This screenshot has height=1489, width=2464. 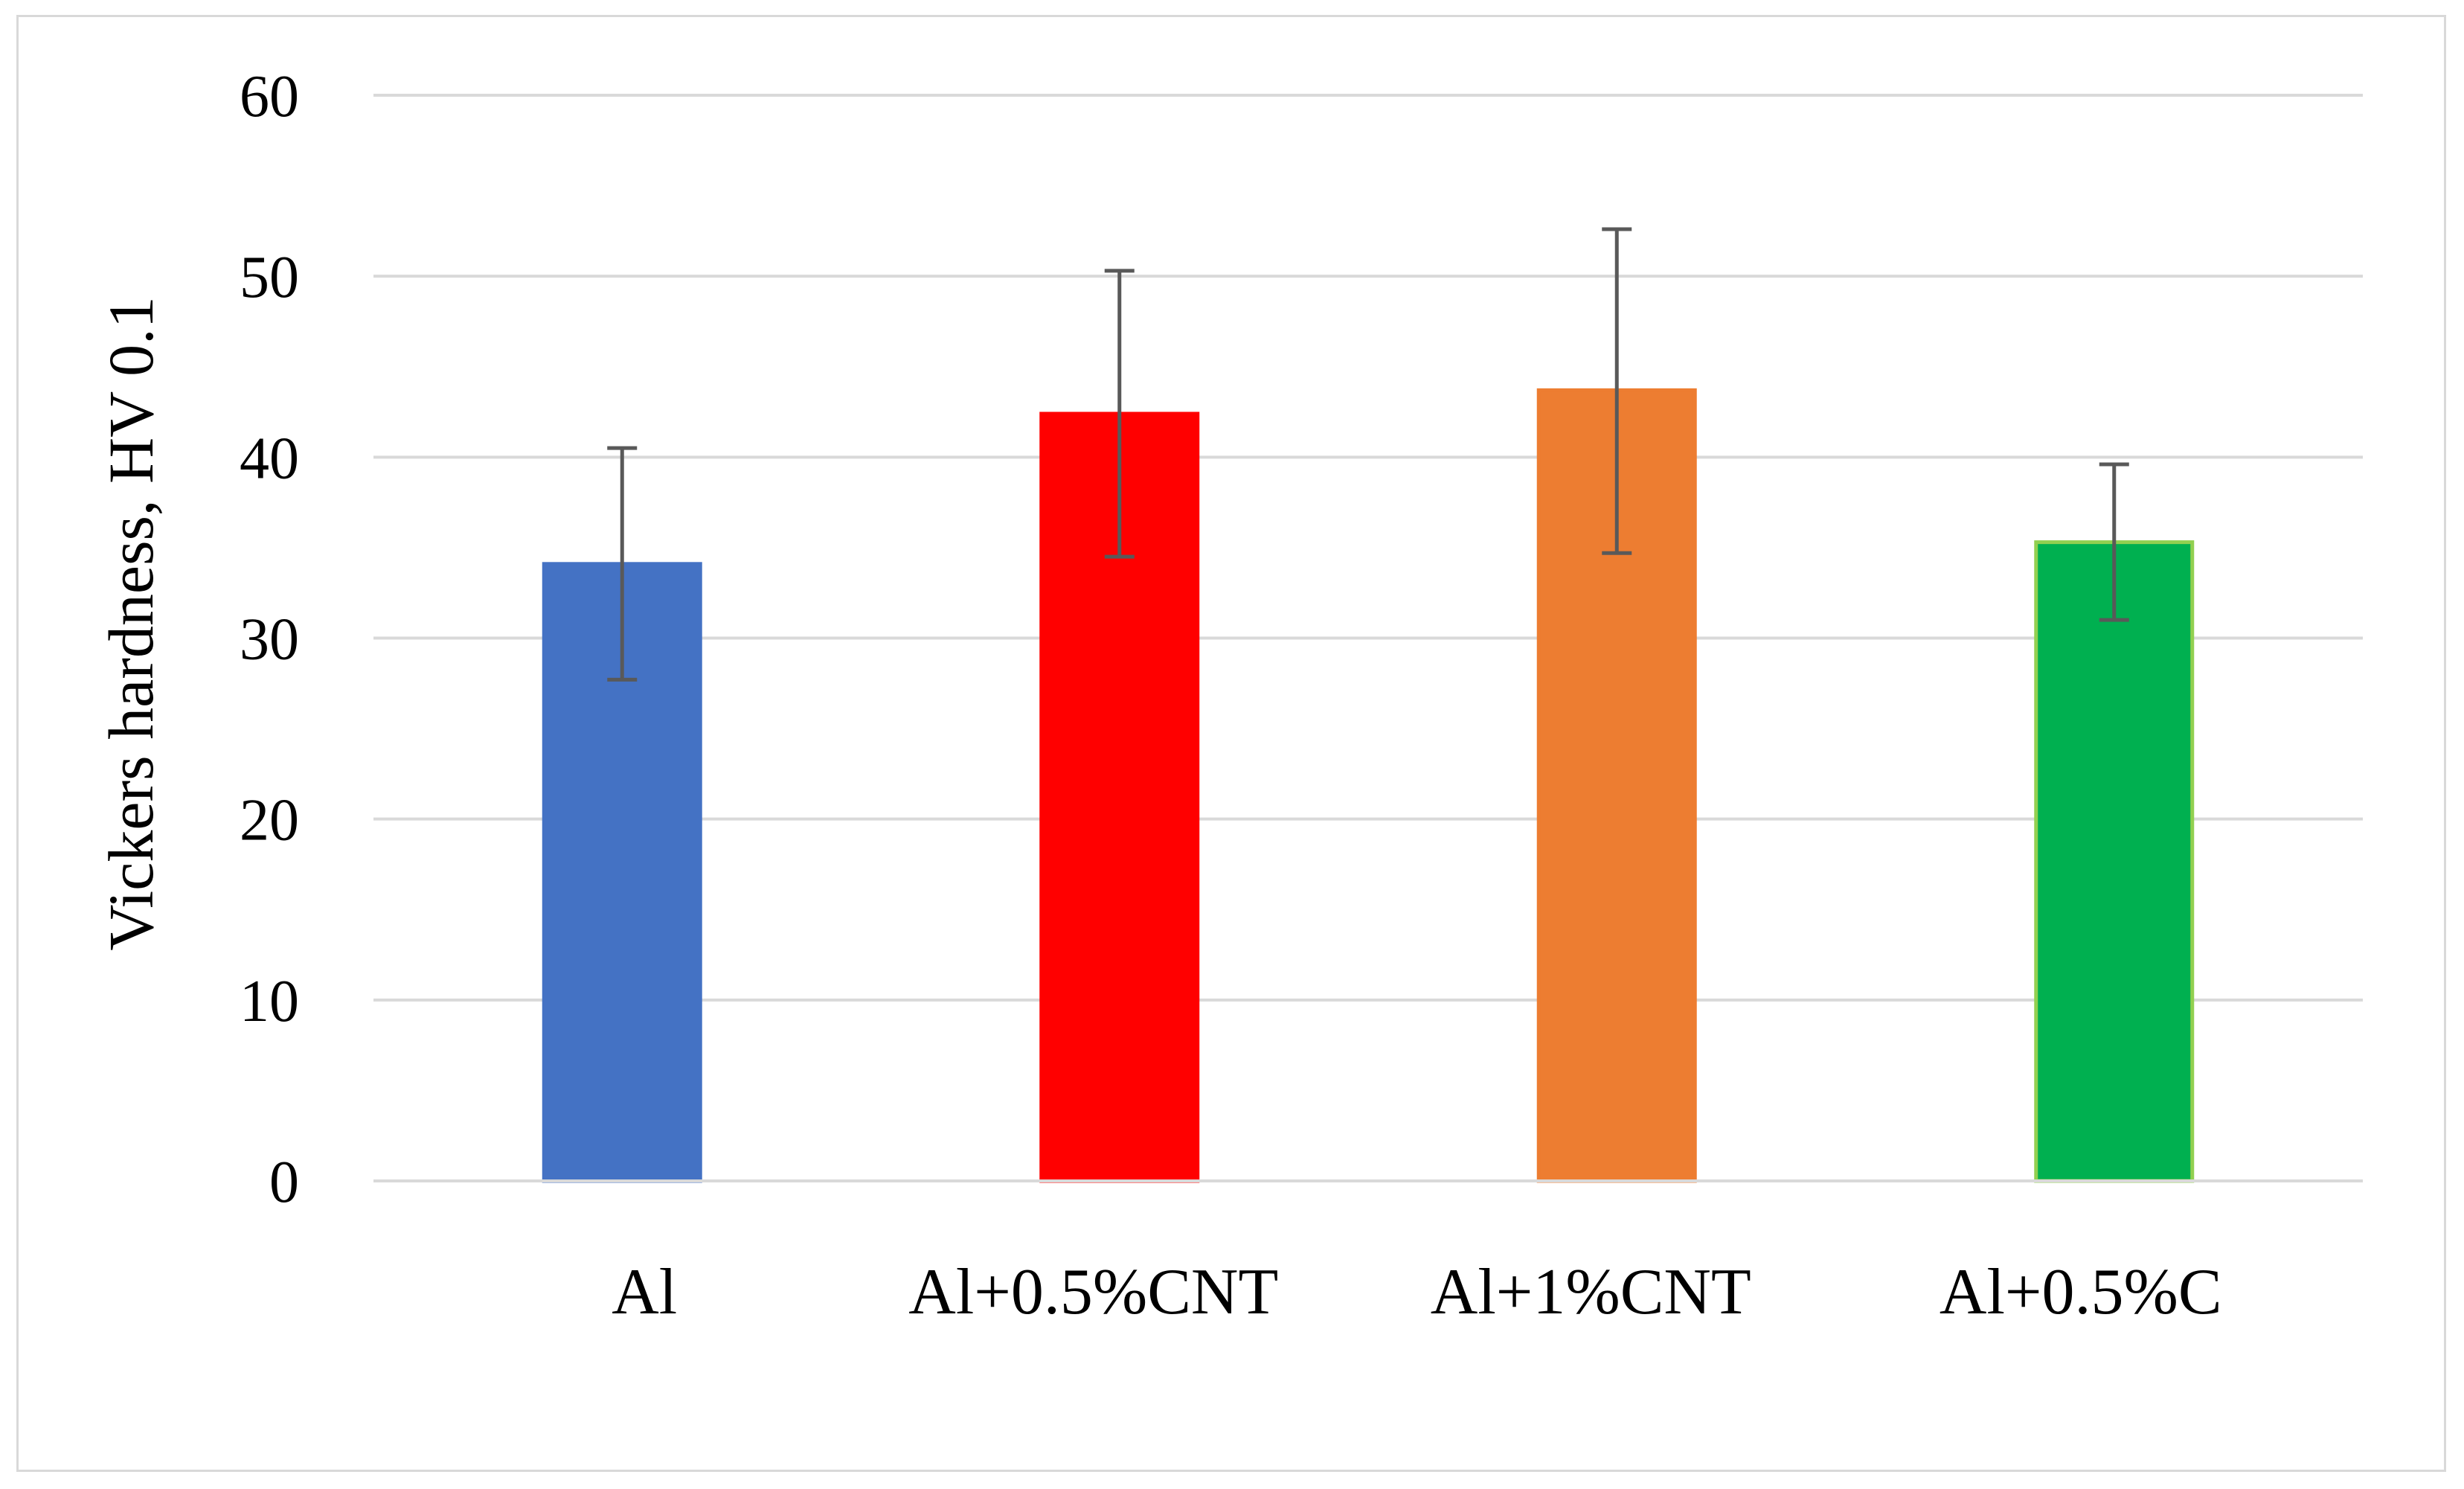 I want to click on y-tick-label: 0, so click(x=284, y=1182).